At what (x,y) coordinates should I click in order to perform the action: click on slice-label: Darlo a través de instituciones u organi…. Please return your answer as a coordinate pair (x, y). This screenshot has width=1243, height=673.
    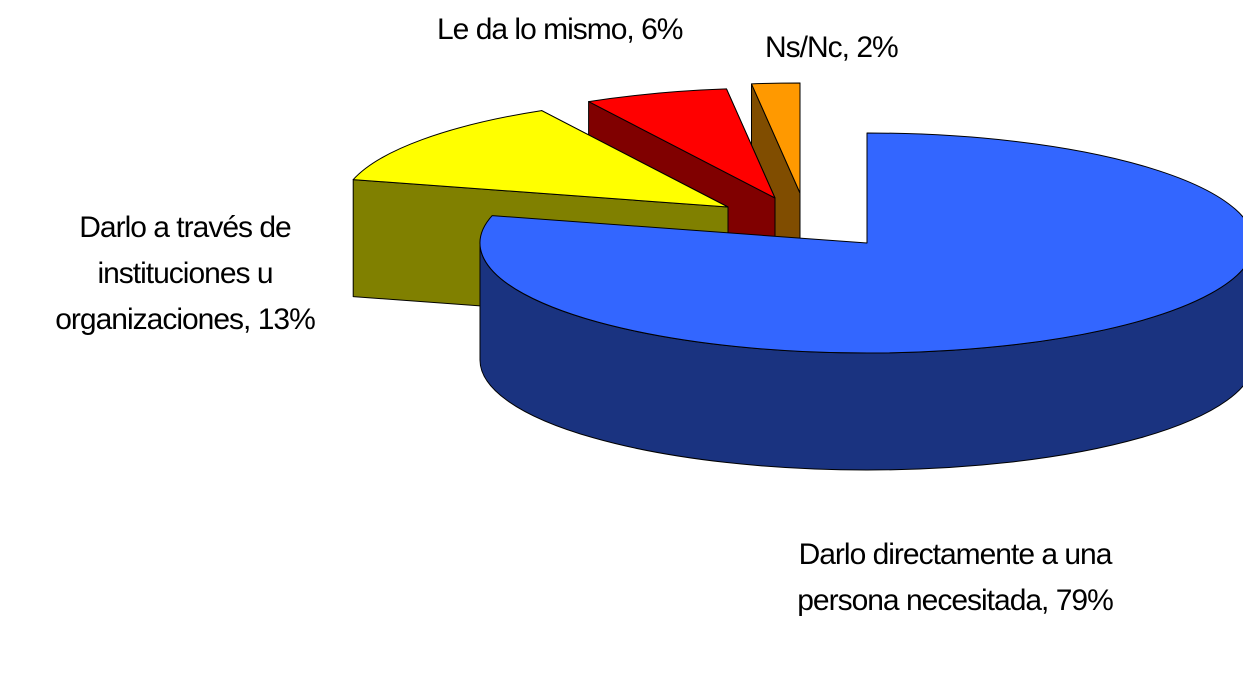
    Looking at the image, I should click on (185, 273).